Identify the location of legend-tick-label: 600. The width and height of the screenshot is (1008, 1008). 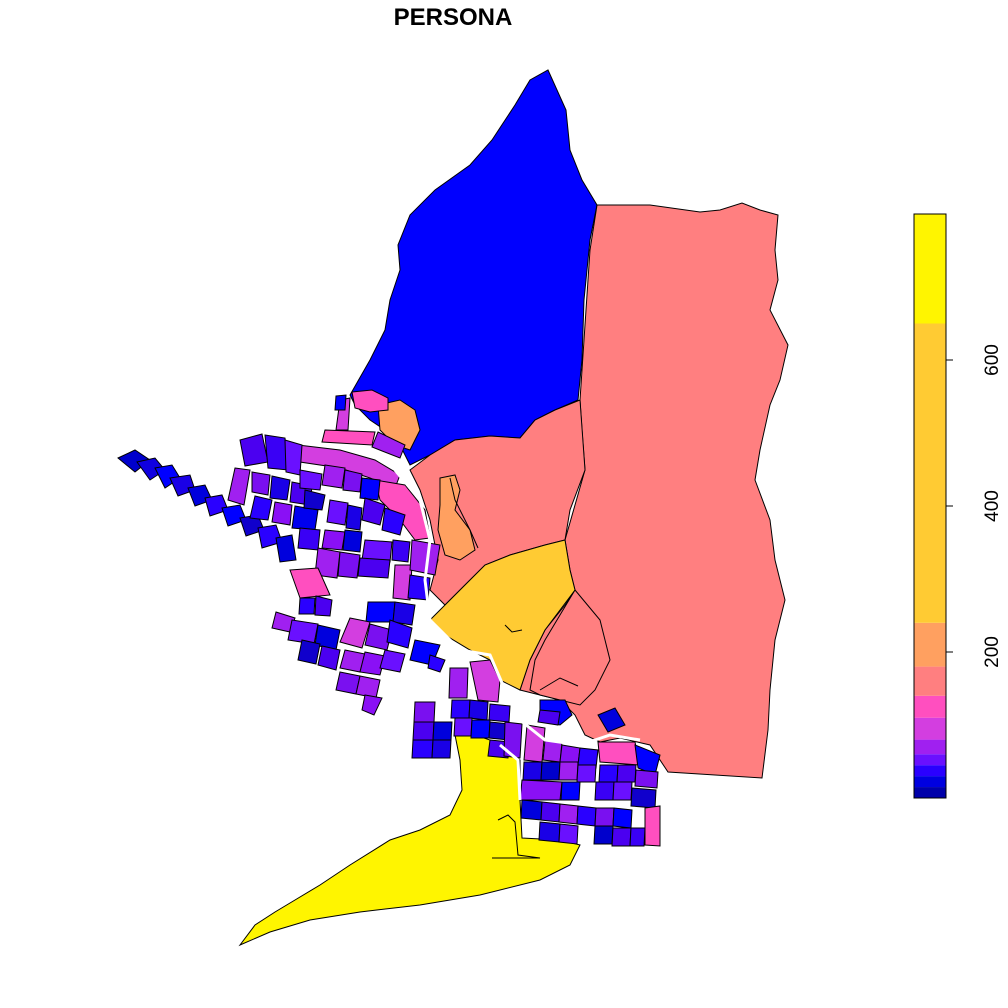
(992, 360).